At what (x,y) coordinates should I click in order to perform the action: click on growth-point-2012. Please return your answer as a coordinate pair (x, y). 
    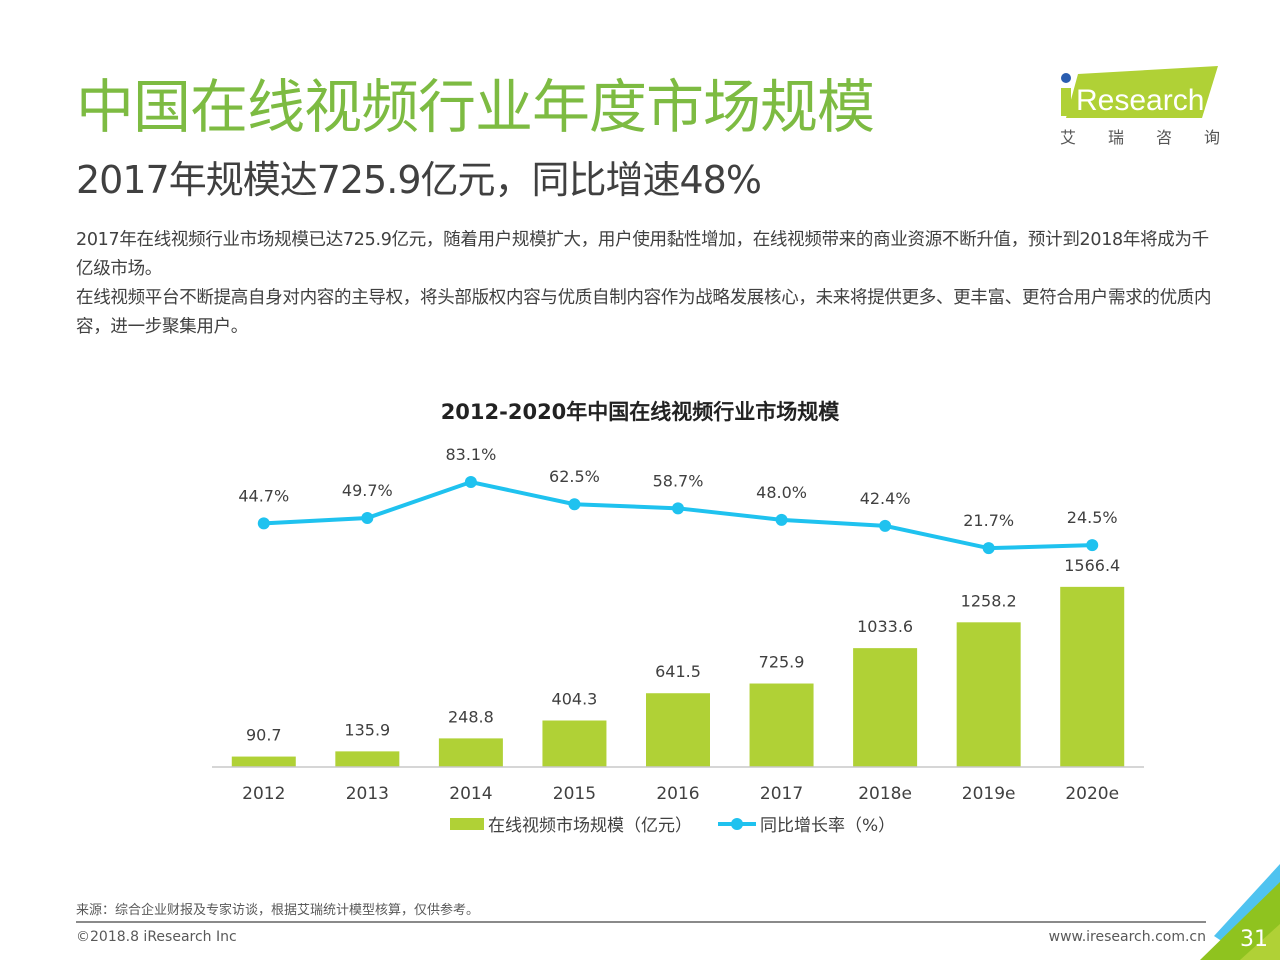
    Looking at the image, I should click on (263, 523).